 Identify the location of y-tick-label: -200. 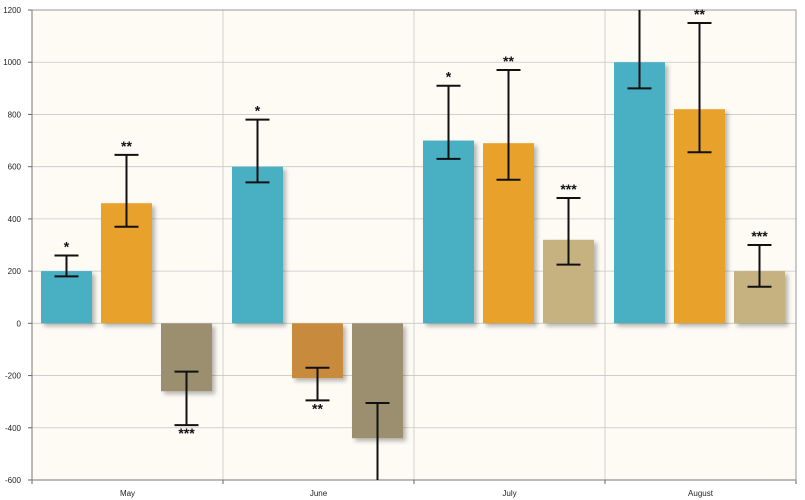
(13, 376).